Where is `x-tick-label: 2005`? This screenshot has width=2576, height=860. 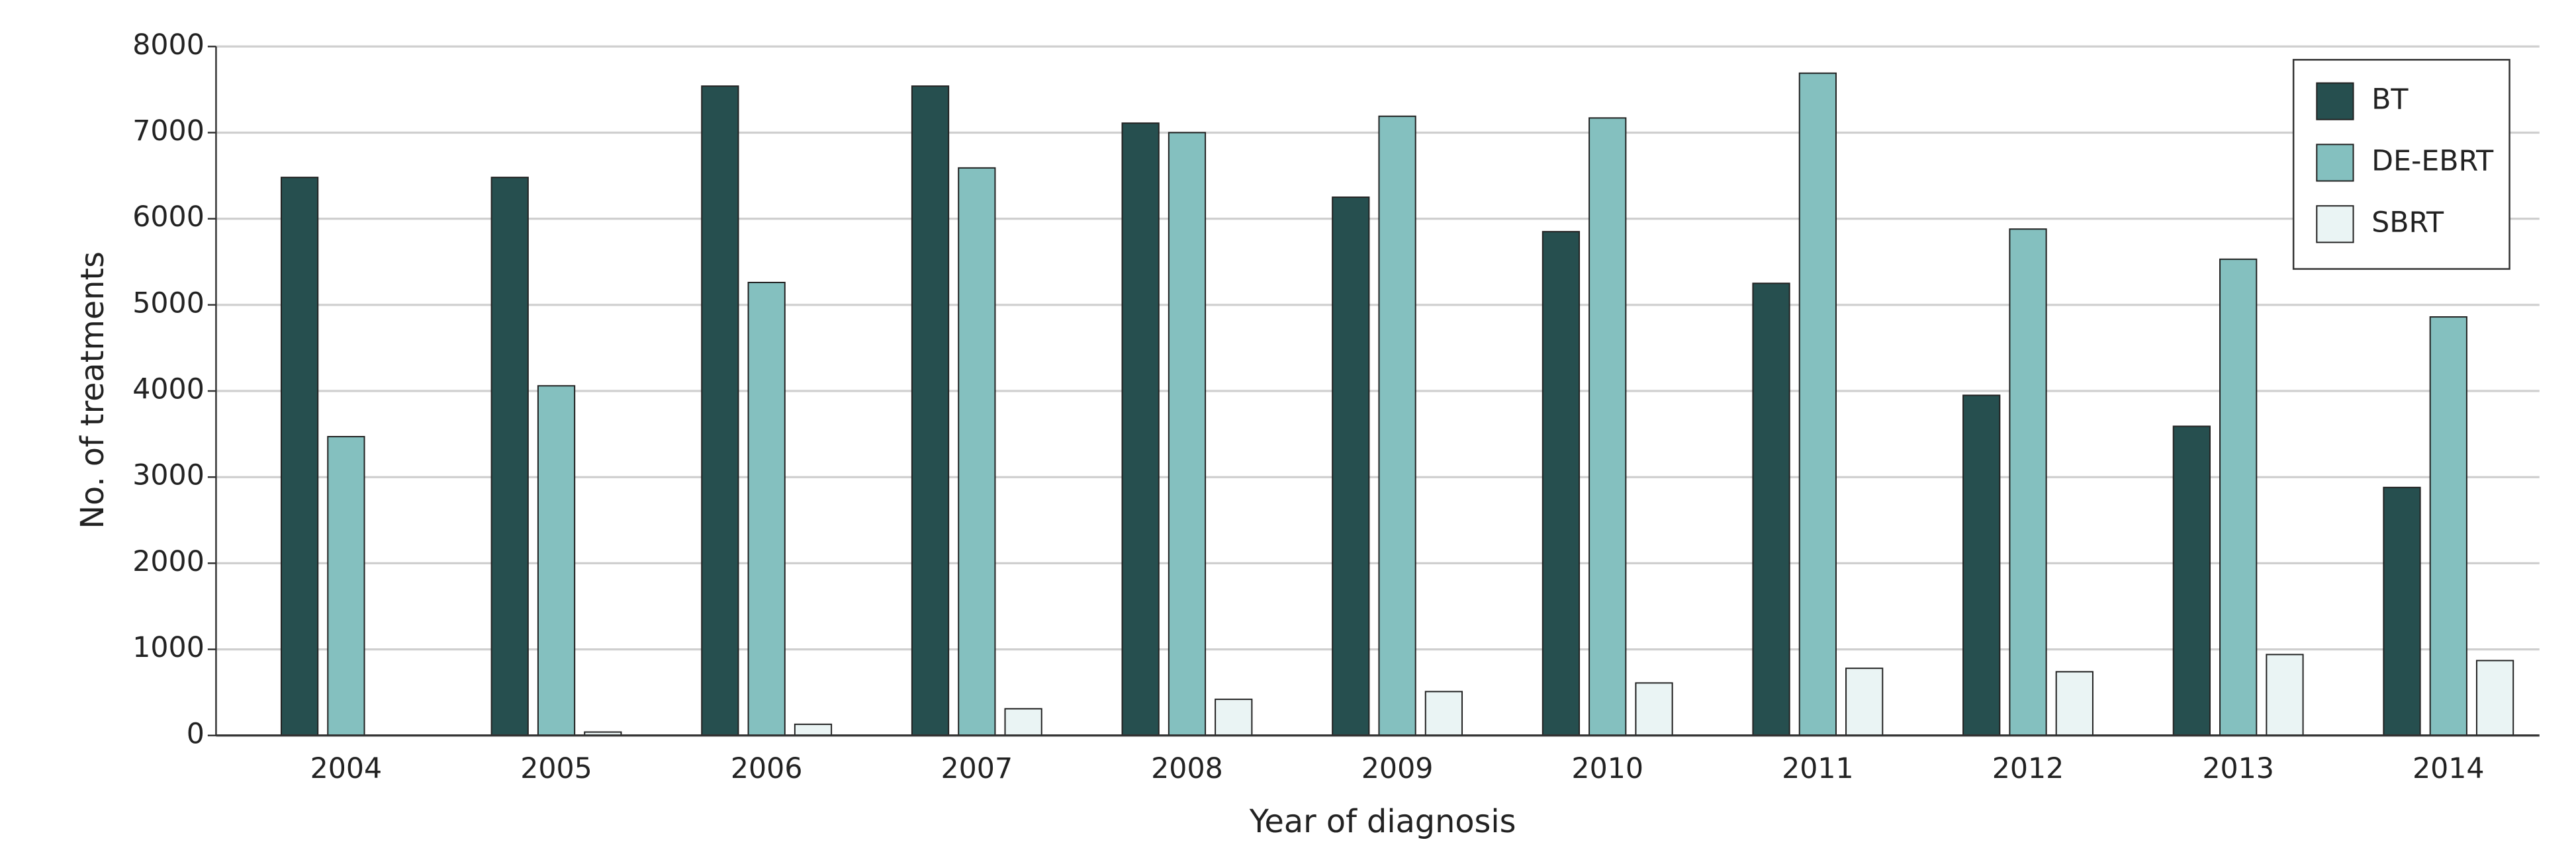 x-tick-label: 2005 is located at coordinates (556, 768).